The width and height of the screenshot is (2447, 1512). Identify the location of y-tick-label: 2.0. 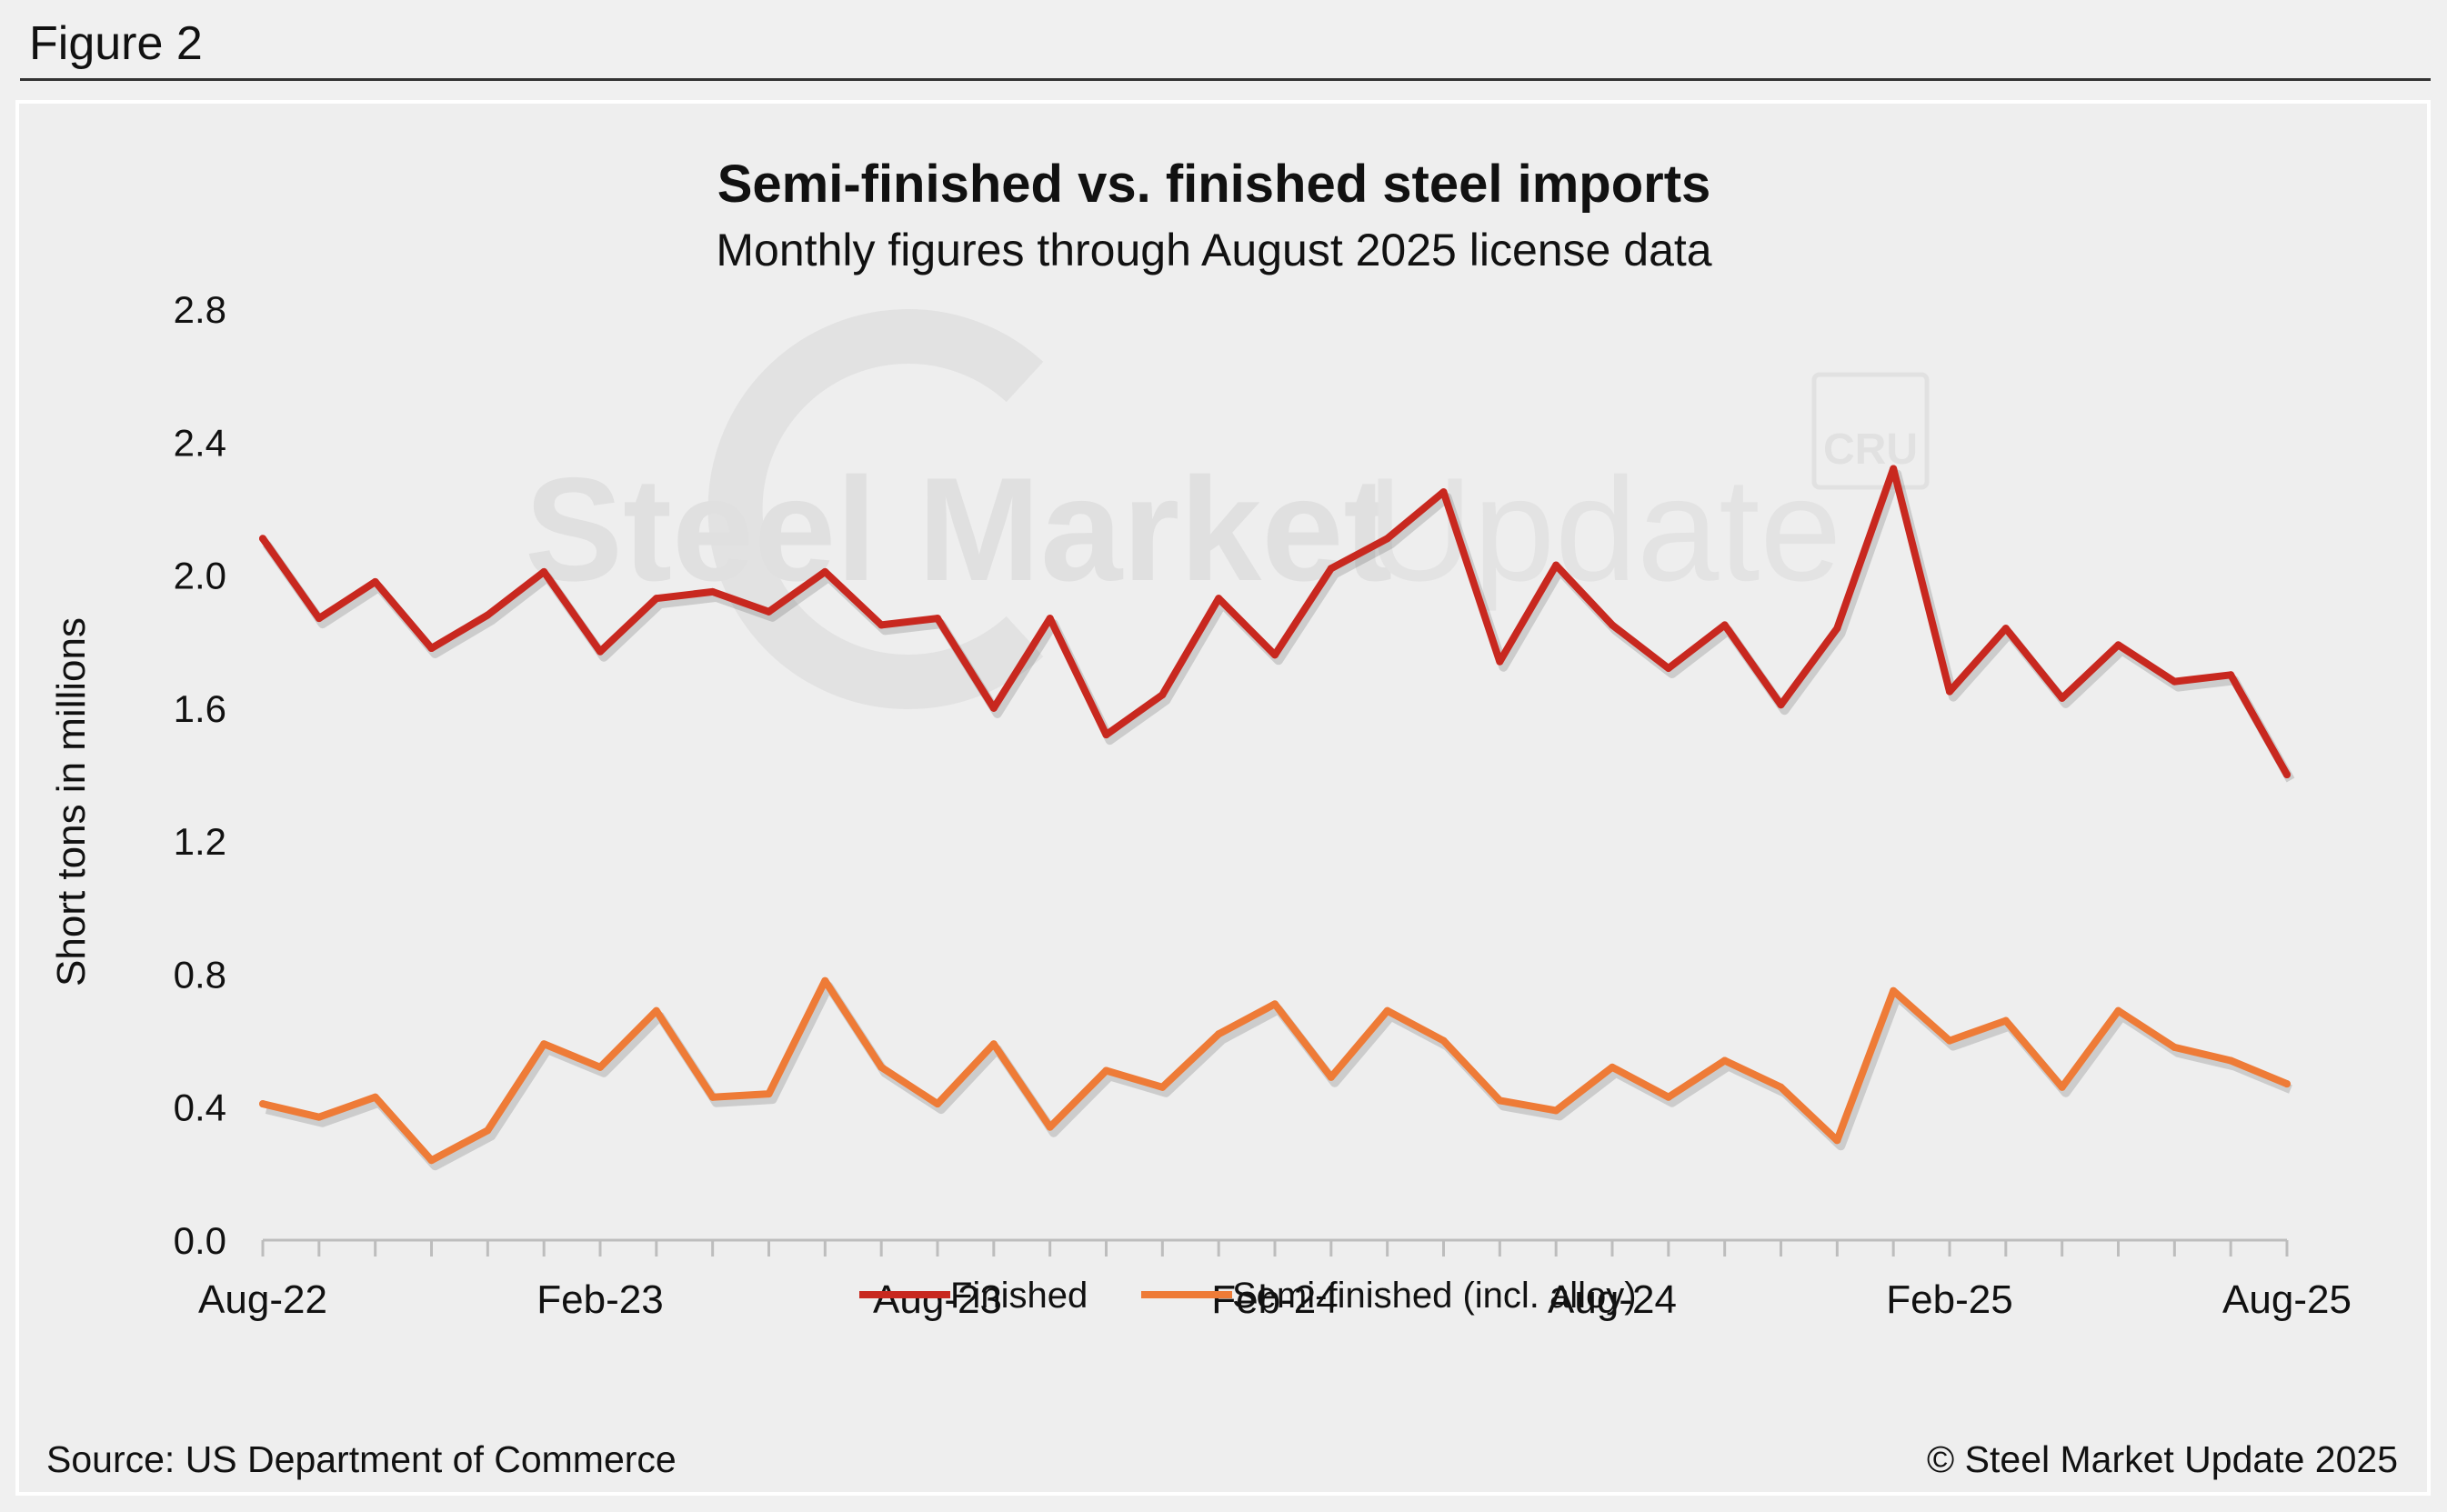
(200, 576).